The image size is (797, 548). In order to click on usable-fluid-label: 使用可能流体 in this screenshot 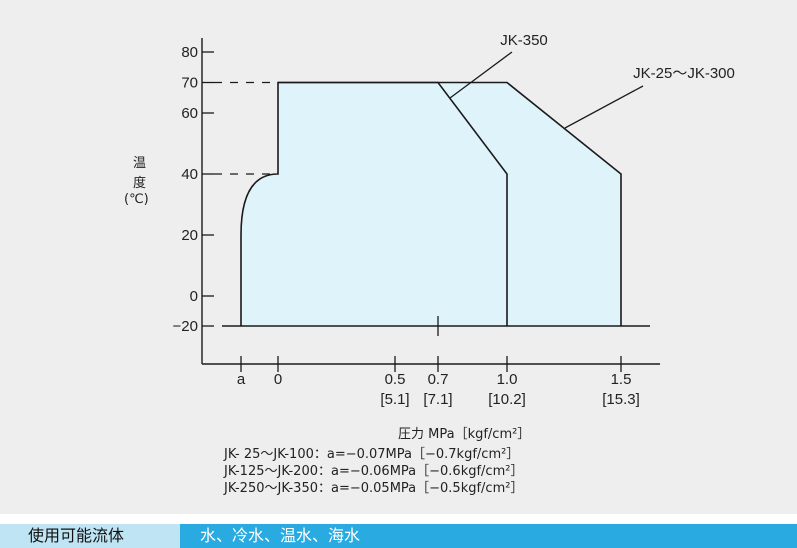, I will do `click(90, 536)`.